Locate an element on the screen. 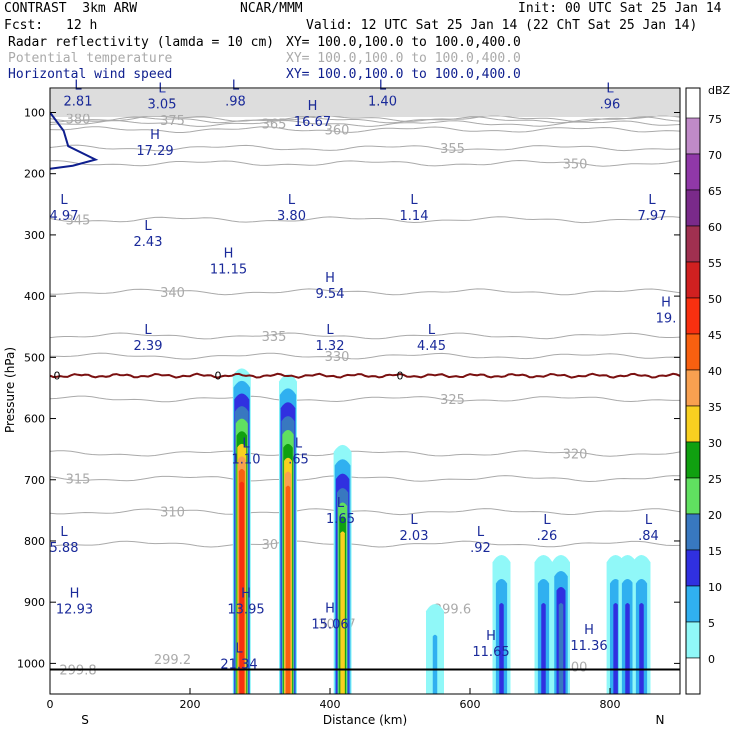 This screenshot has width=740, height=740. wind-extremum-value: 15.06 is located at coordinates (329, 625).